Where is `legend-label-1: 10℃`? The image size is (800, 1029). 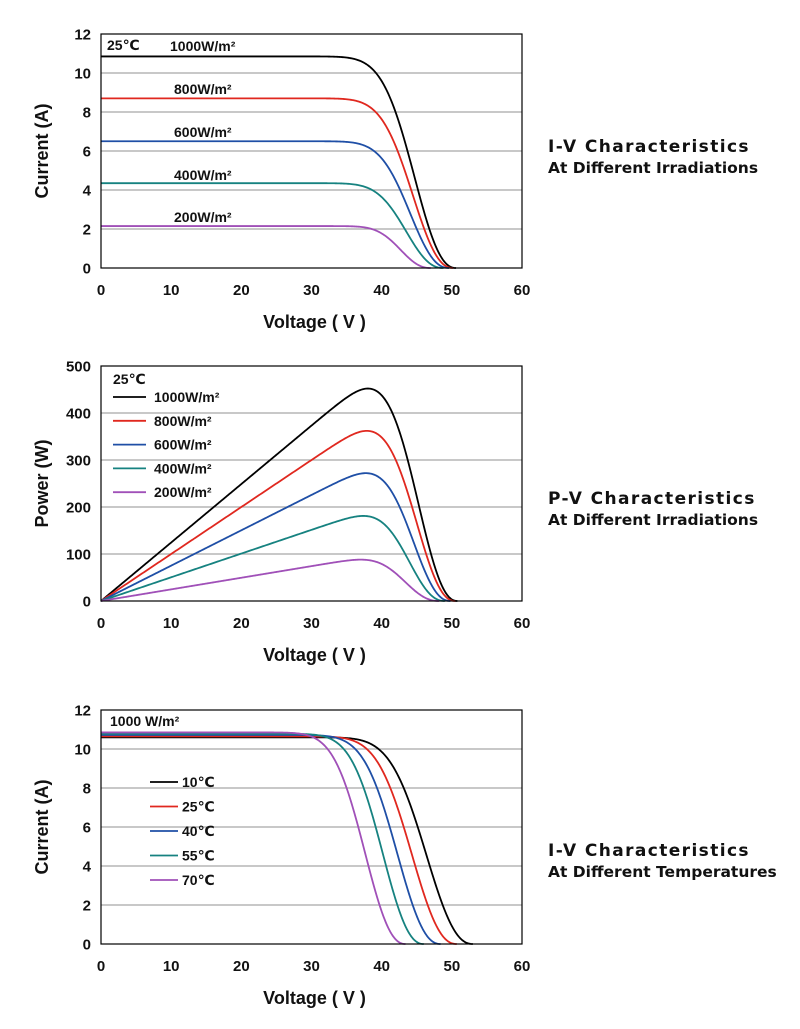 legend-label-1: 10℃ is located at coordinates (198, 782).